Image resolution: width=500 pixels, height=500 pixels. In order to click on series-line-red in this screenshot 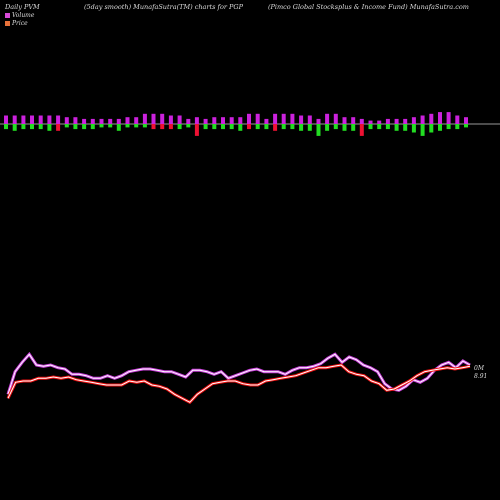, I will do `click(238, 384)`.